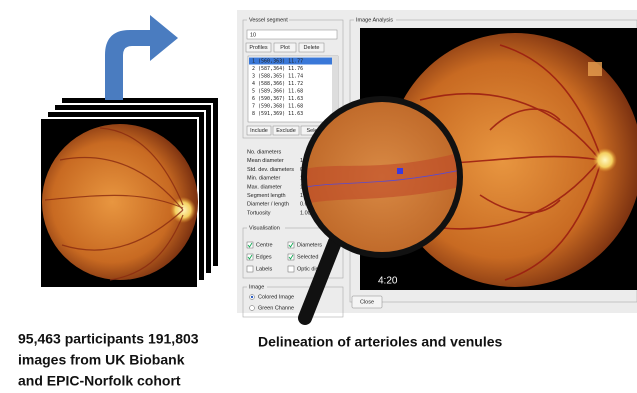 The width and height of the screenshot is (637, 393). I want to click on list-item: 7 (590,368) 11.68, so click(277, 107).